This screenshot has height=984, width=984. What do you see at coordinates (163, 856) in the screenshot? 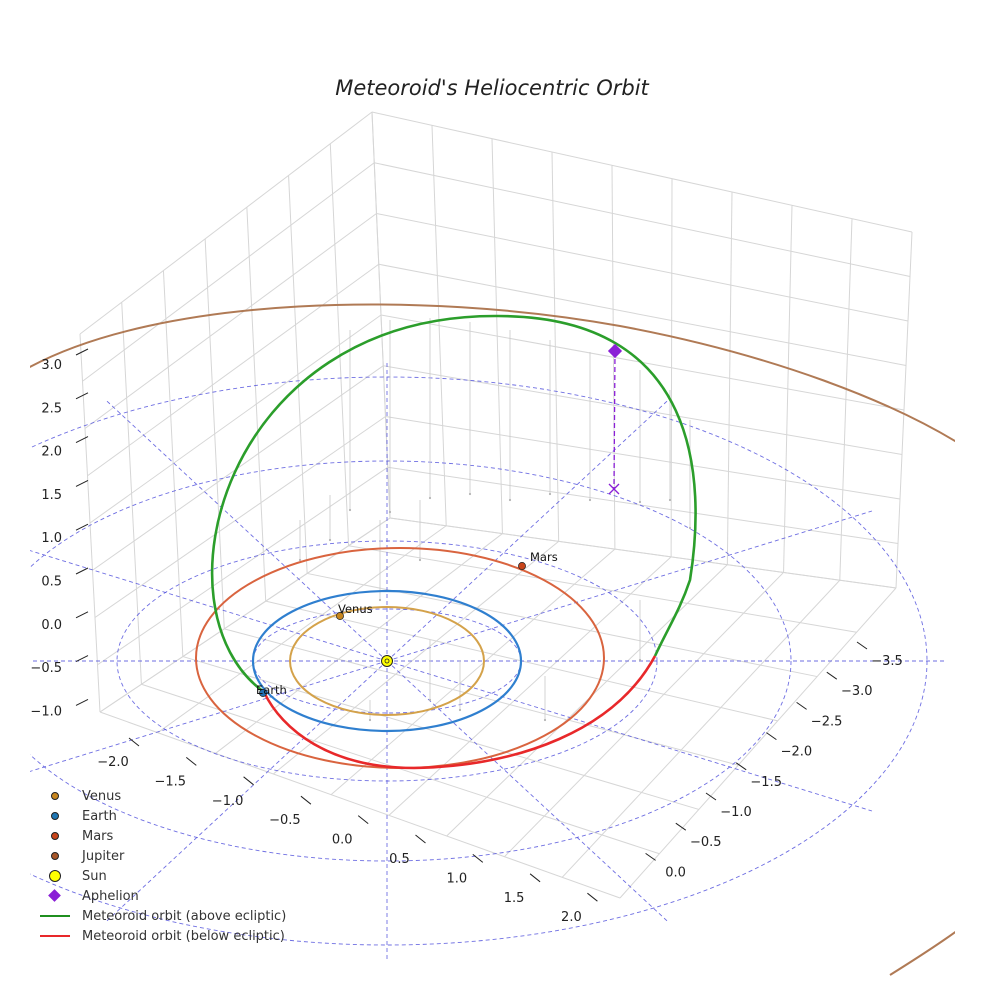
I see `legend-item: Jupiter` at bounding box center [163, 856].